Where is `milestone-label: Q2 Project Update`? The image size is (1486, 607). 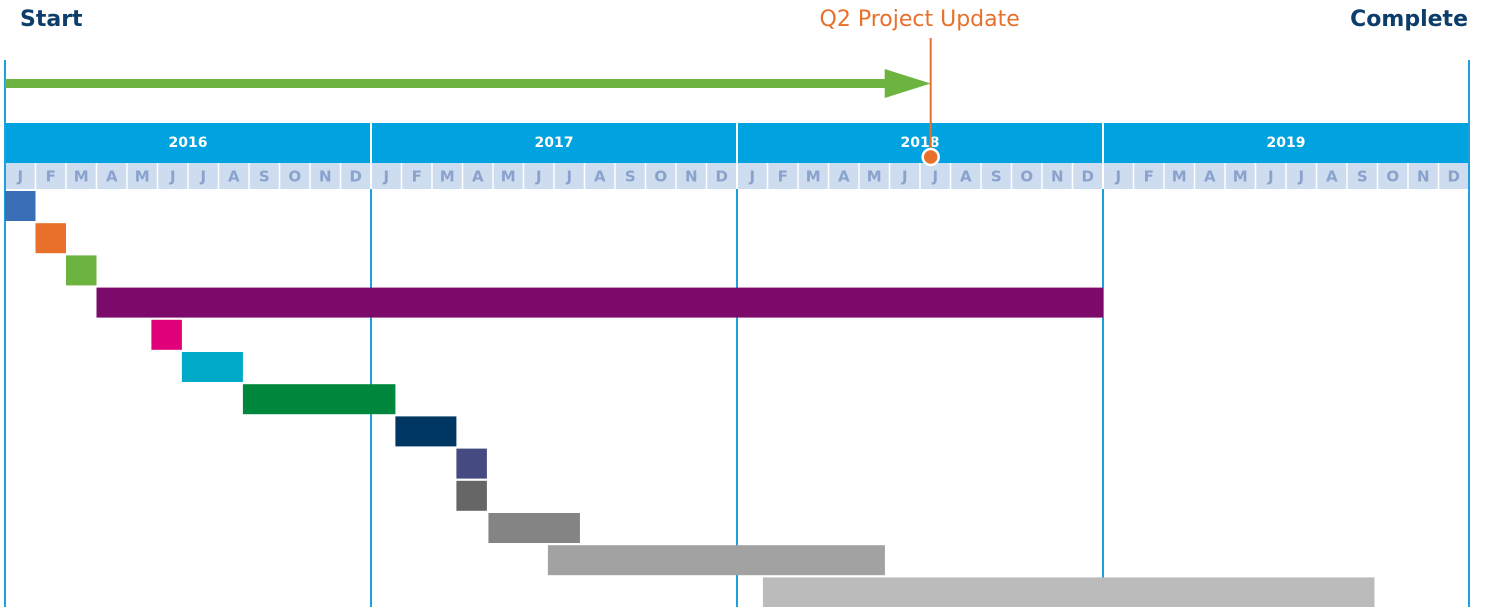 milestone-label: Q2 Project Update is located at coordinates (920, 19).